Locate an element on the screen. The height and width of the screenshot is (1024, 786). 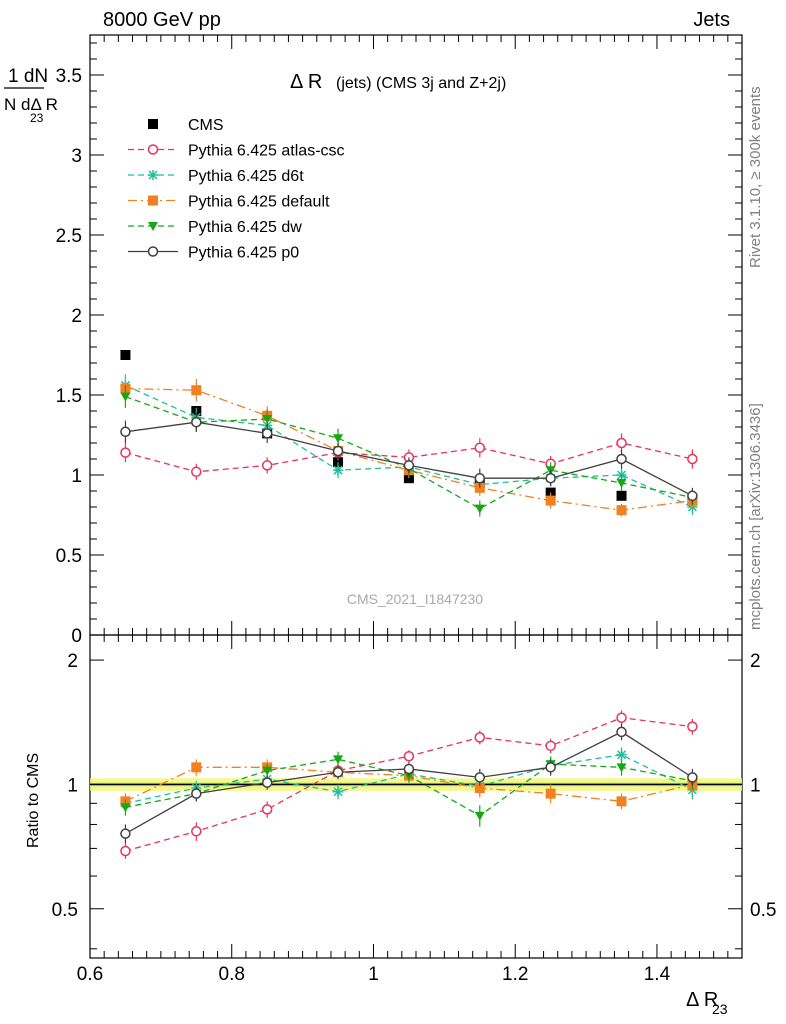
upper-panel-title: Δ R (jets) (CMS 3j and Z+2j) is located at coordinates (398, 82).